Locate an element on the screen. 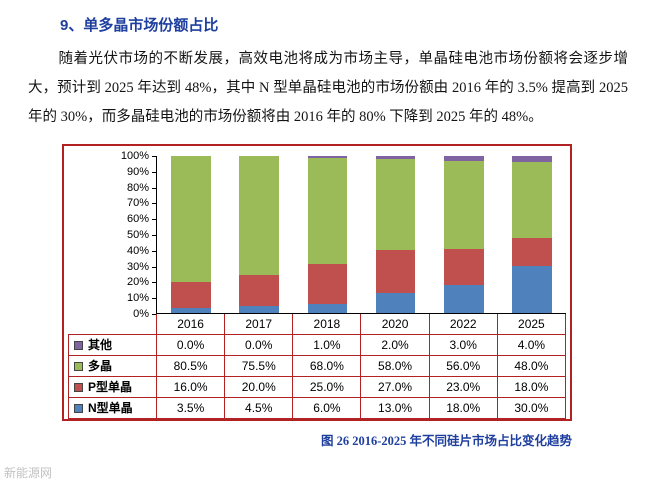 The image size is (655, 486). stacked-bar-2025 is located at coordinates (532, 234).